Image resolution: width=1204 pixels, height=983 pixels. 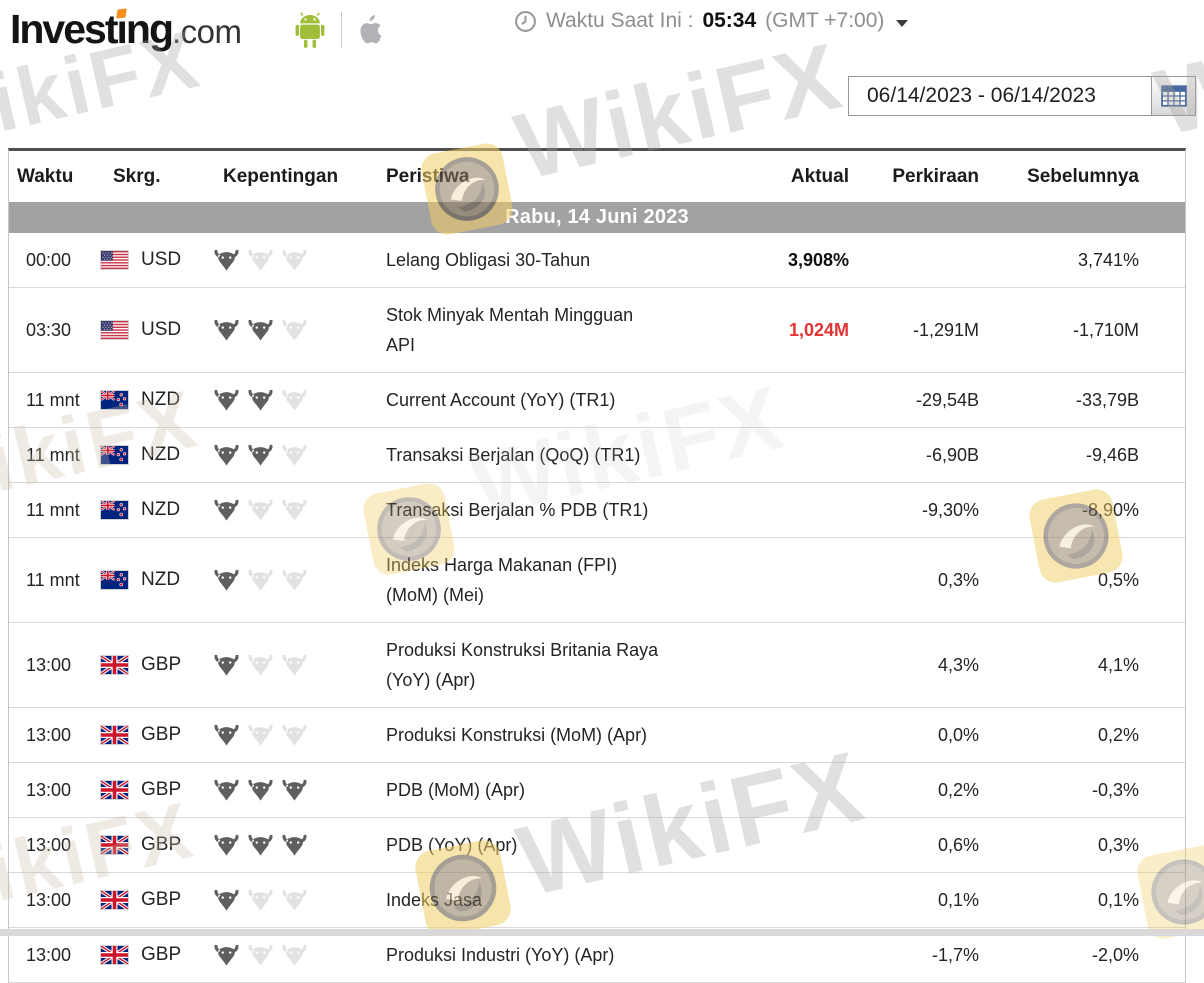 I want to click on event-name: Indeks Harga Makanan (FPI) (MoM) (Mei), so click(x=502, y=580).